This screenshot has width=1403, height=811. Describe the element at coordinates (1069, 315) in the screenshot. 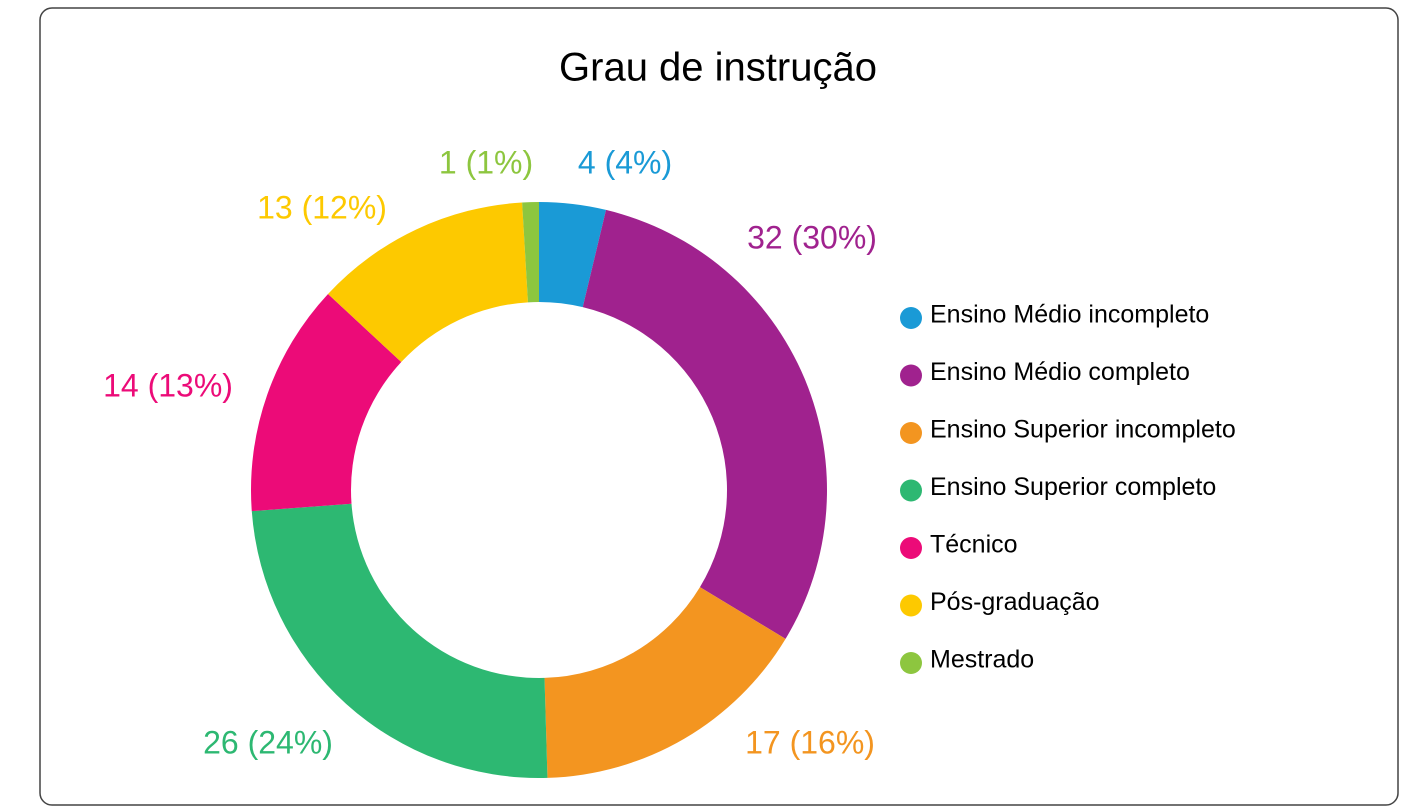

I see `legend-label: Ensino Médio incompleto` at that location.